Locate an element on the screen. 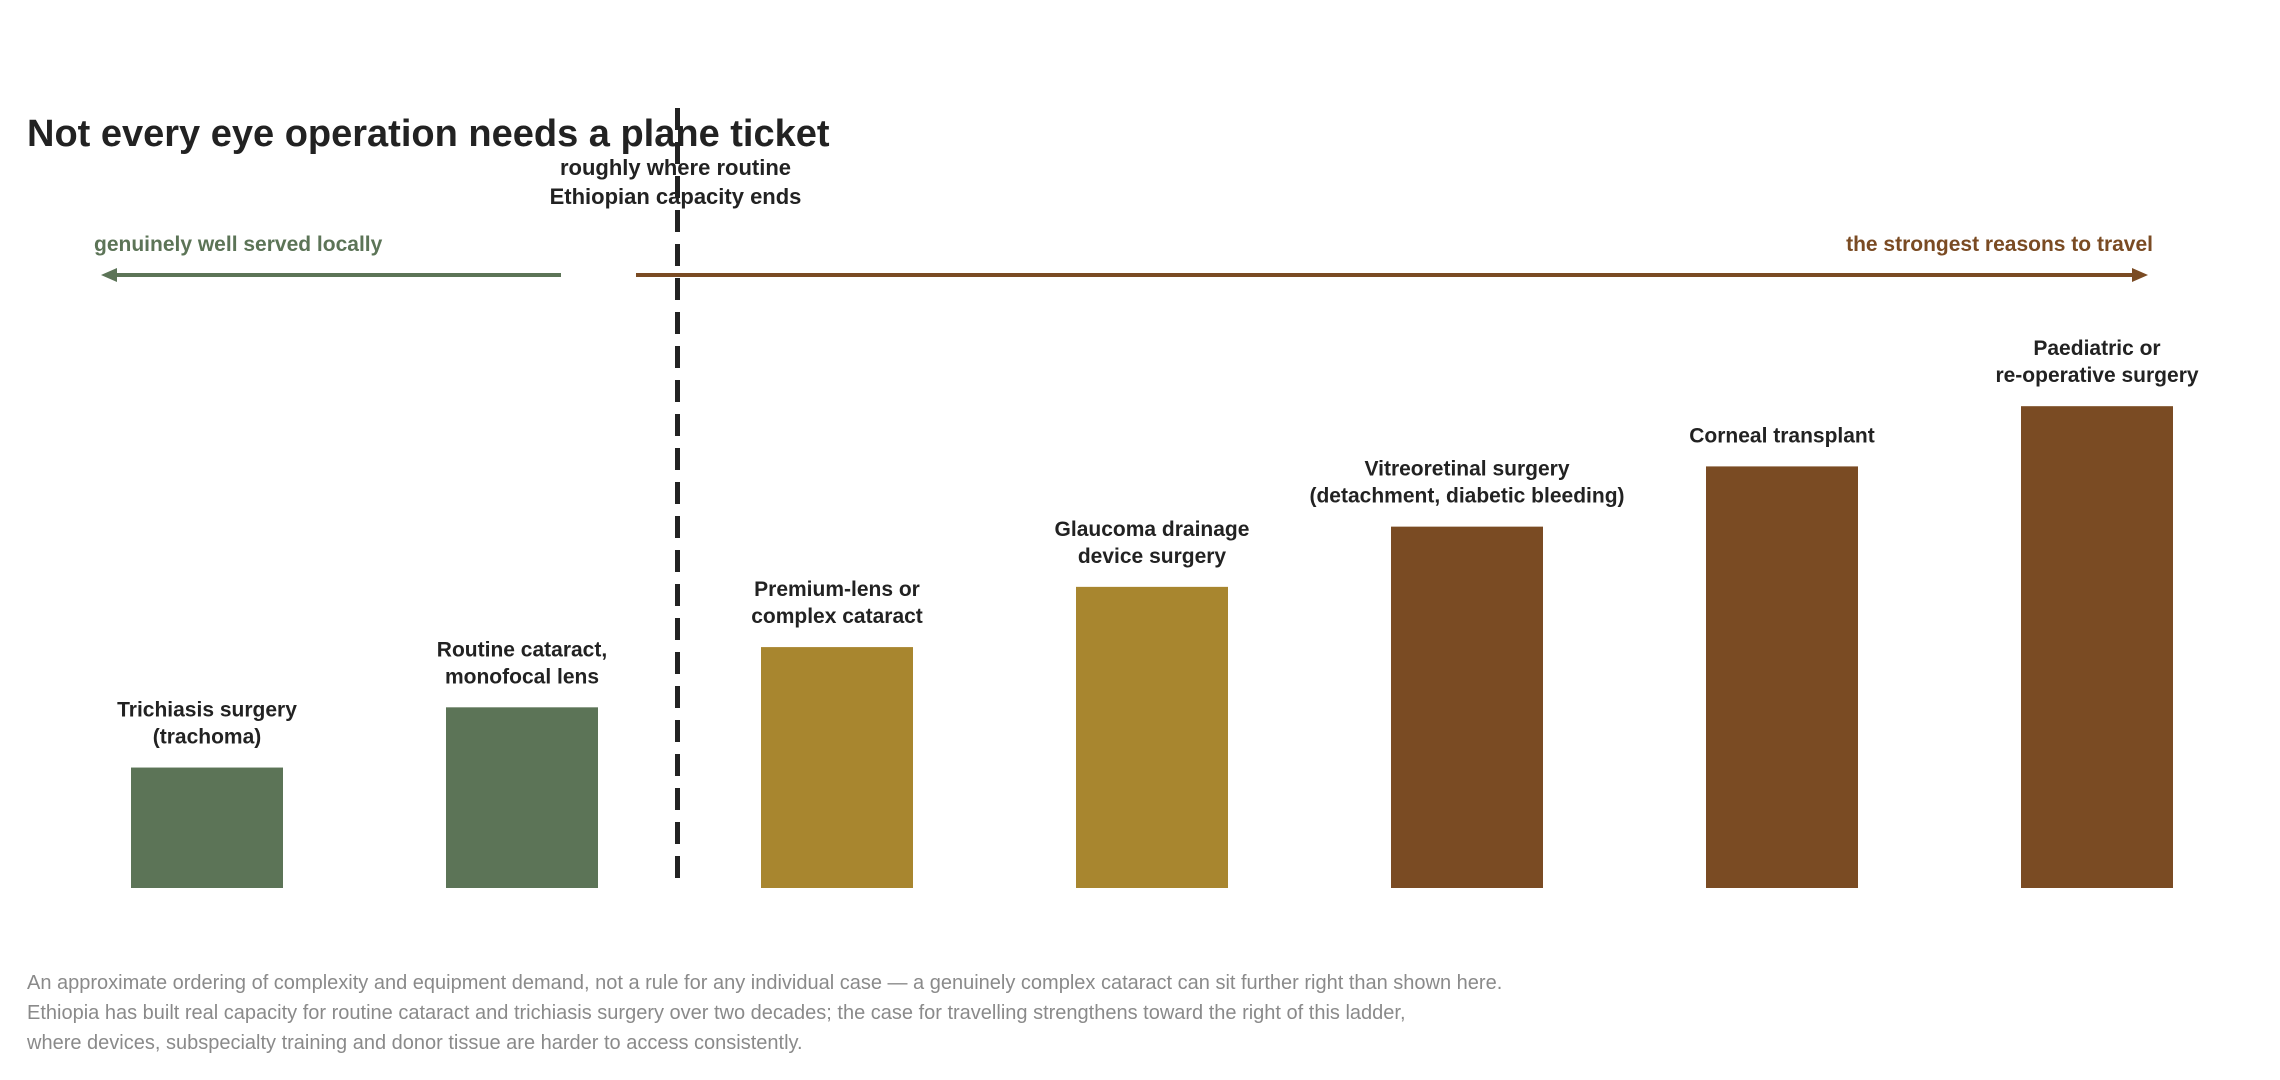 This screenshot has width=2280, height=1080. bar-label: Glaucoma drainage is located at coordinates (1152, 529).